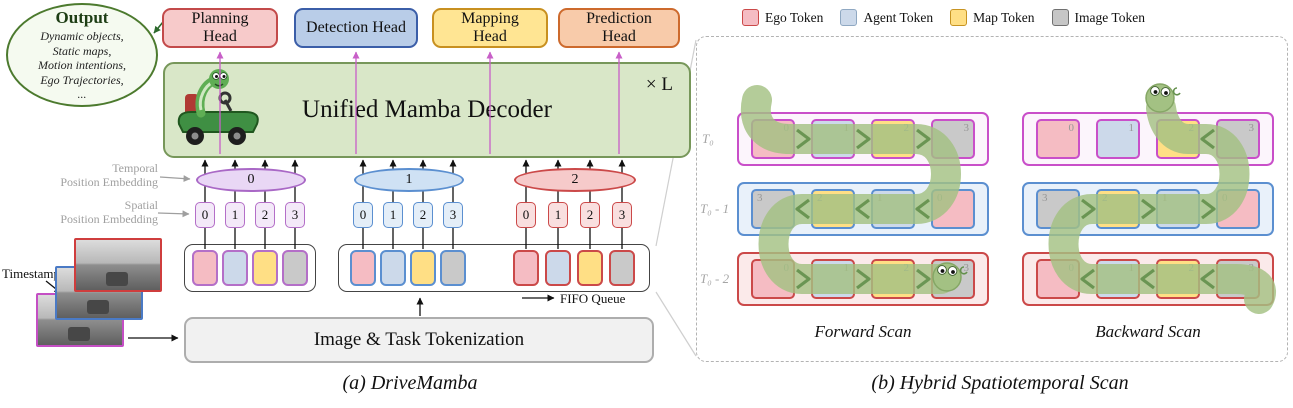 This screenshot has width=1293, height=408. What do you see at coordinates (220, 28) in the screenshot?
I see `planning-head: Planning Head` at bounding box center [220, 28].